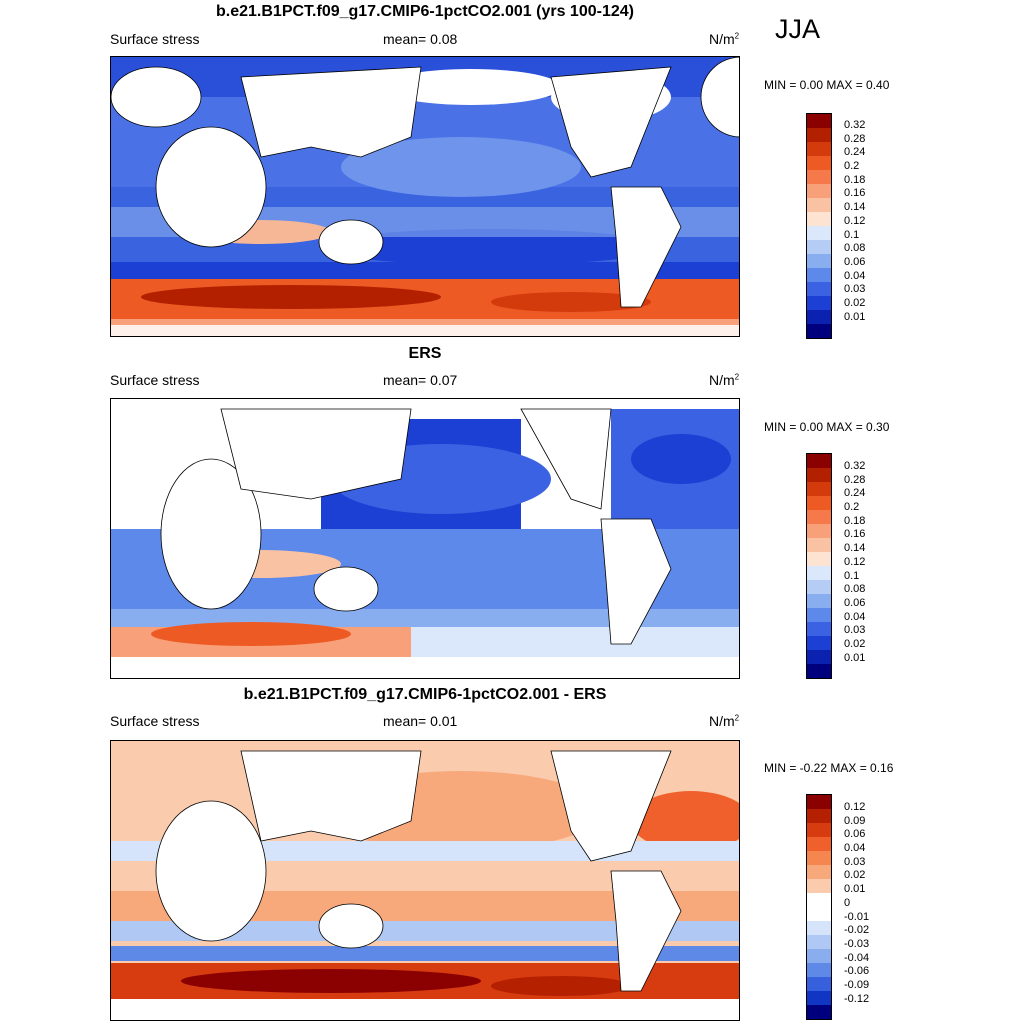  What do you see at coordinates (155, 39) in the screenshot?
I see `panel-1-variable: Surface stress` at bounding box center [155, 39].